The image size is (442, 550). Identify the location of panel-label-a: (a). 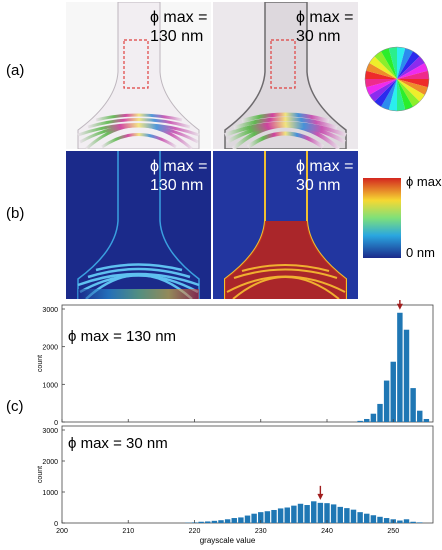
(15, 70).